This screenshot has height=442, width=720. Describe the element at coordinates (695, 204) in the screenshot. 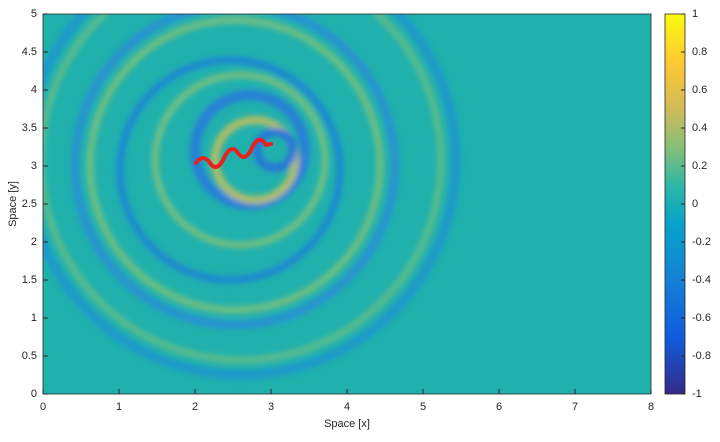

I see `colorbar-tick-label: 0` at that location.